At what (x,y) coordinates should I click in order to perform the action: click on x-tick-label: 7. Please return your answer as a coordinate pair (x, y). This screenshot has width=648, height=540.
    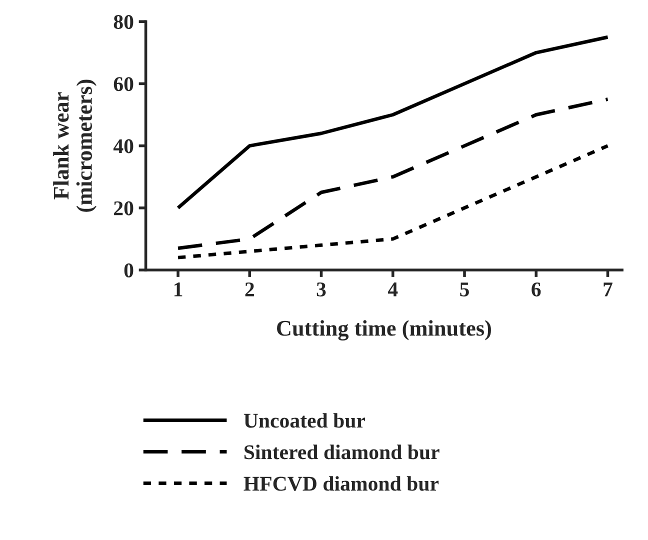
    Looking at the image, I should click on (608, 289).